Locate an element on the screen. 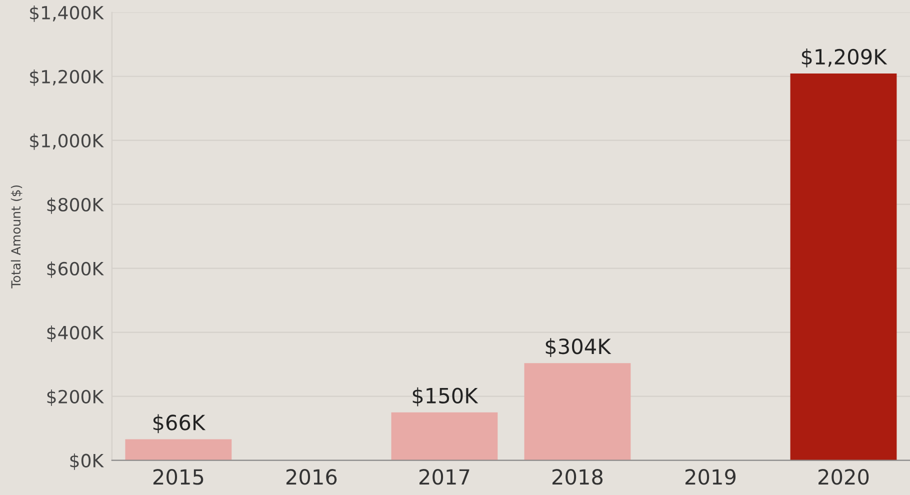 The width and height of the screenshot is (910, 495). x-tick-label: 2018 is located at coordinates (577, 477).